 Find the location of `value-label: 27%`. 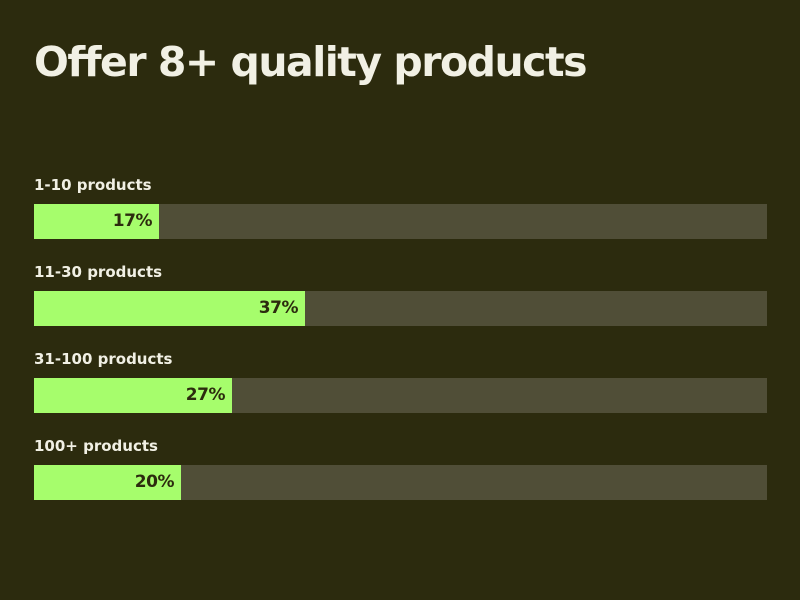

value-label: 27% is located at coordinates (205, 395).